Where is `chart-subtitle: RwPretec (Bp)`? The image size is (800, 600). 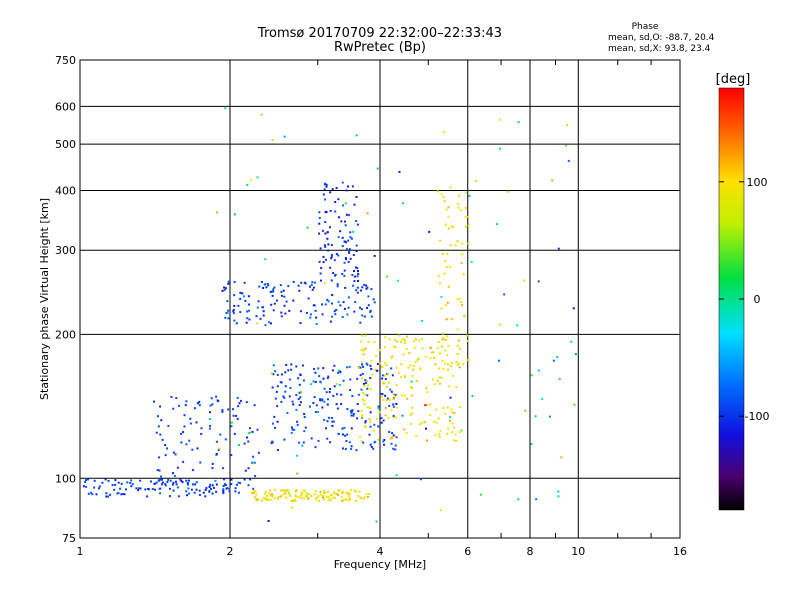
chart-subtitle: RwPretec (Bp) is located at coordinates (380, 47).